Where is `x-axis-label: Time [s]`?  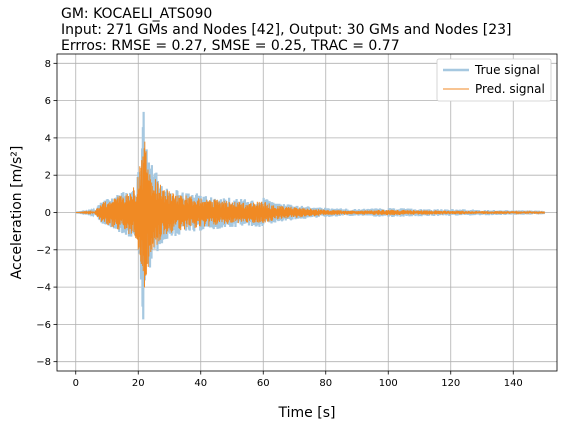 x-axis-label: Time [s] is located at coordinates (307, 413).